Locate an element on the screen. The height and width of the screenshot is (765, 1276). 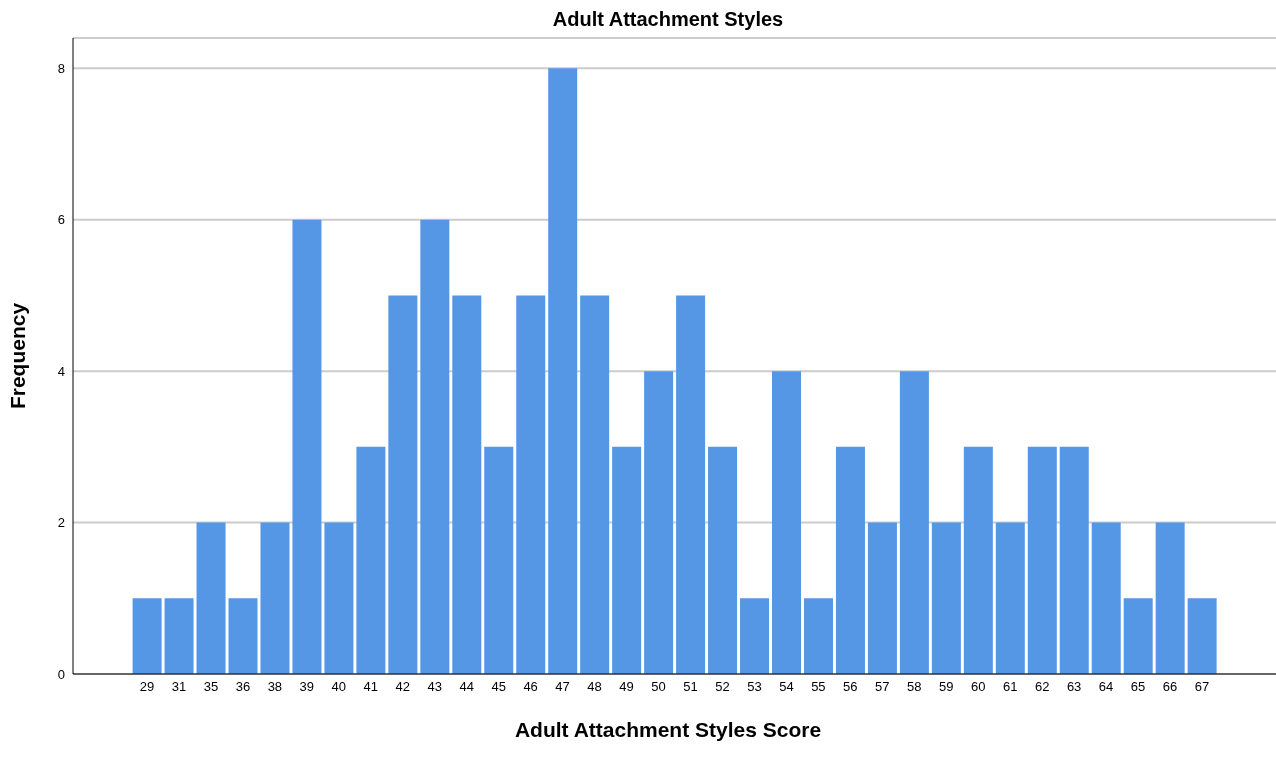
x-axis-title: Adult Attachment Styles Score is located at coordinates (668, 730).